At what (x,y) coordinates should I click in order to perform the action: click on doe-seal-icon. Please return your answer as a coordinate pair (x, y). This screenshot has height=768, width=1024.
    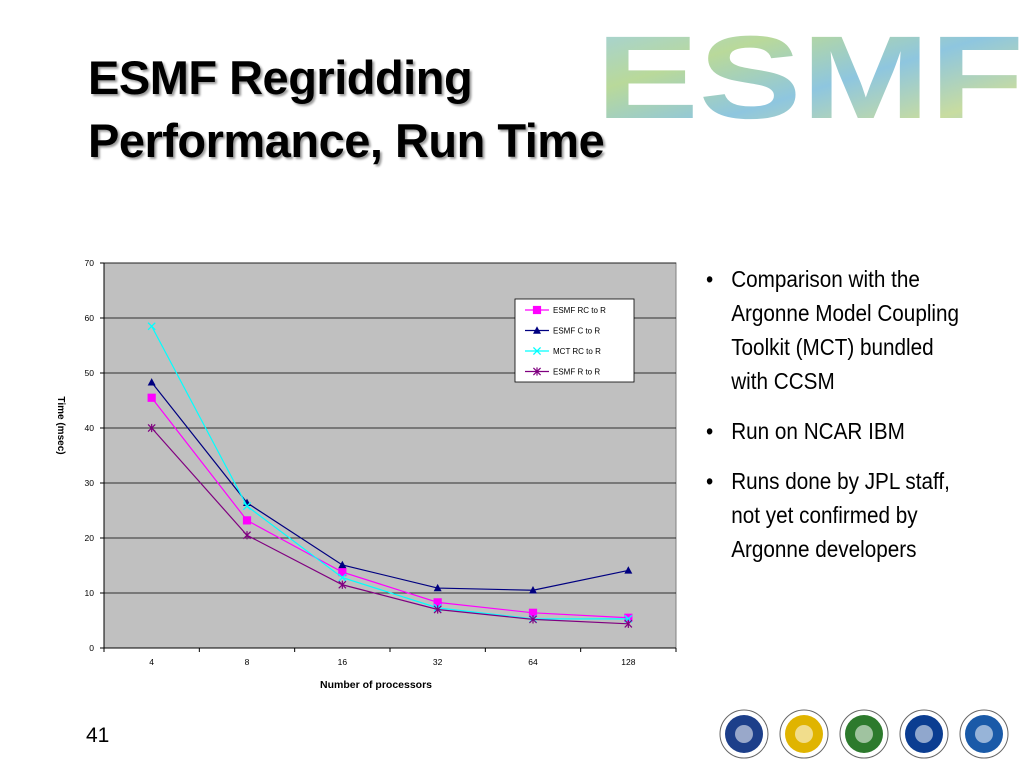
    Looking at the image, I should click on (864, 734).